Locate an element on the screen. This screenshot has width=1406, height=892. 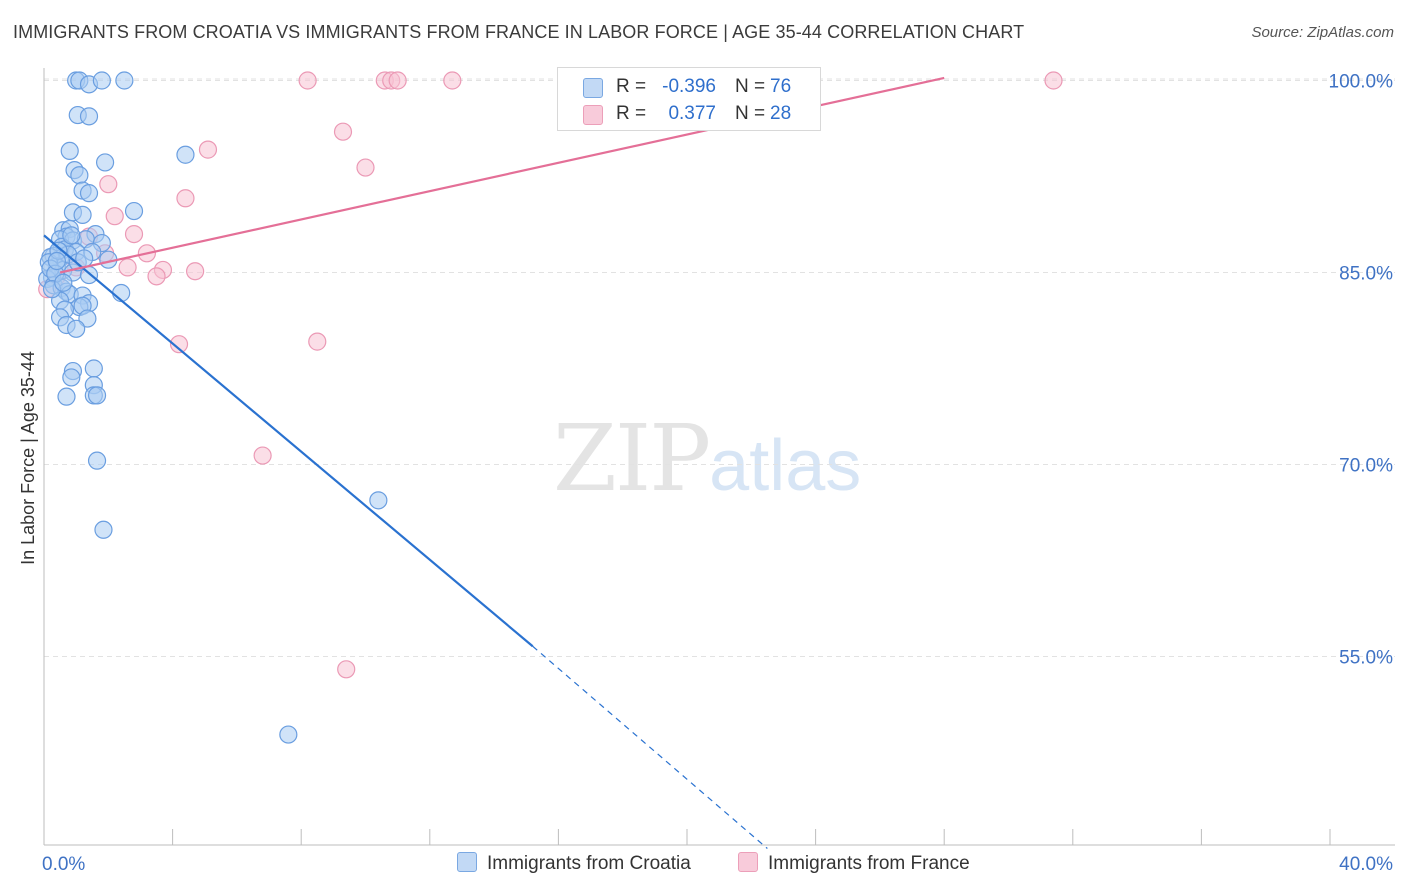
y-tick-label: 70.0% is located at coordinates (1366, 466).